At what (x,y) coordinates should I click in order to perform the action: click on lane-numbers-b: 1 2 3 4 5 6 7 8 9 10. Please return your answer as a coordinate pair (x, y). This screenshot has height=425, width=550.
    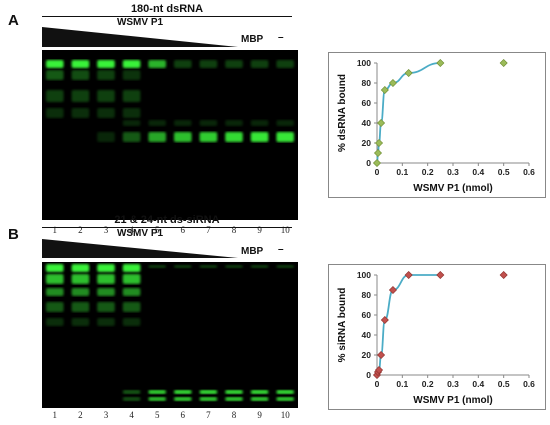
    Looking at the image, I should click on (170, 416).